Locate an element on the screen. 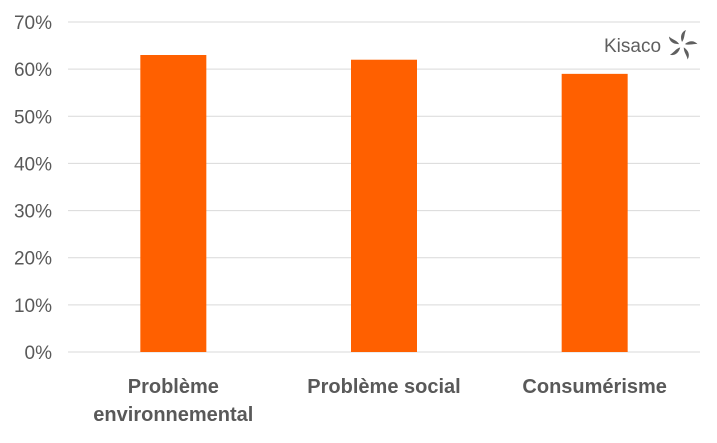  y-axis-ticks: 0% 10% 20% 30% 40% 50% 60% 70% is located at coordinates (33, 188).